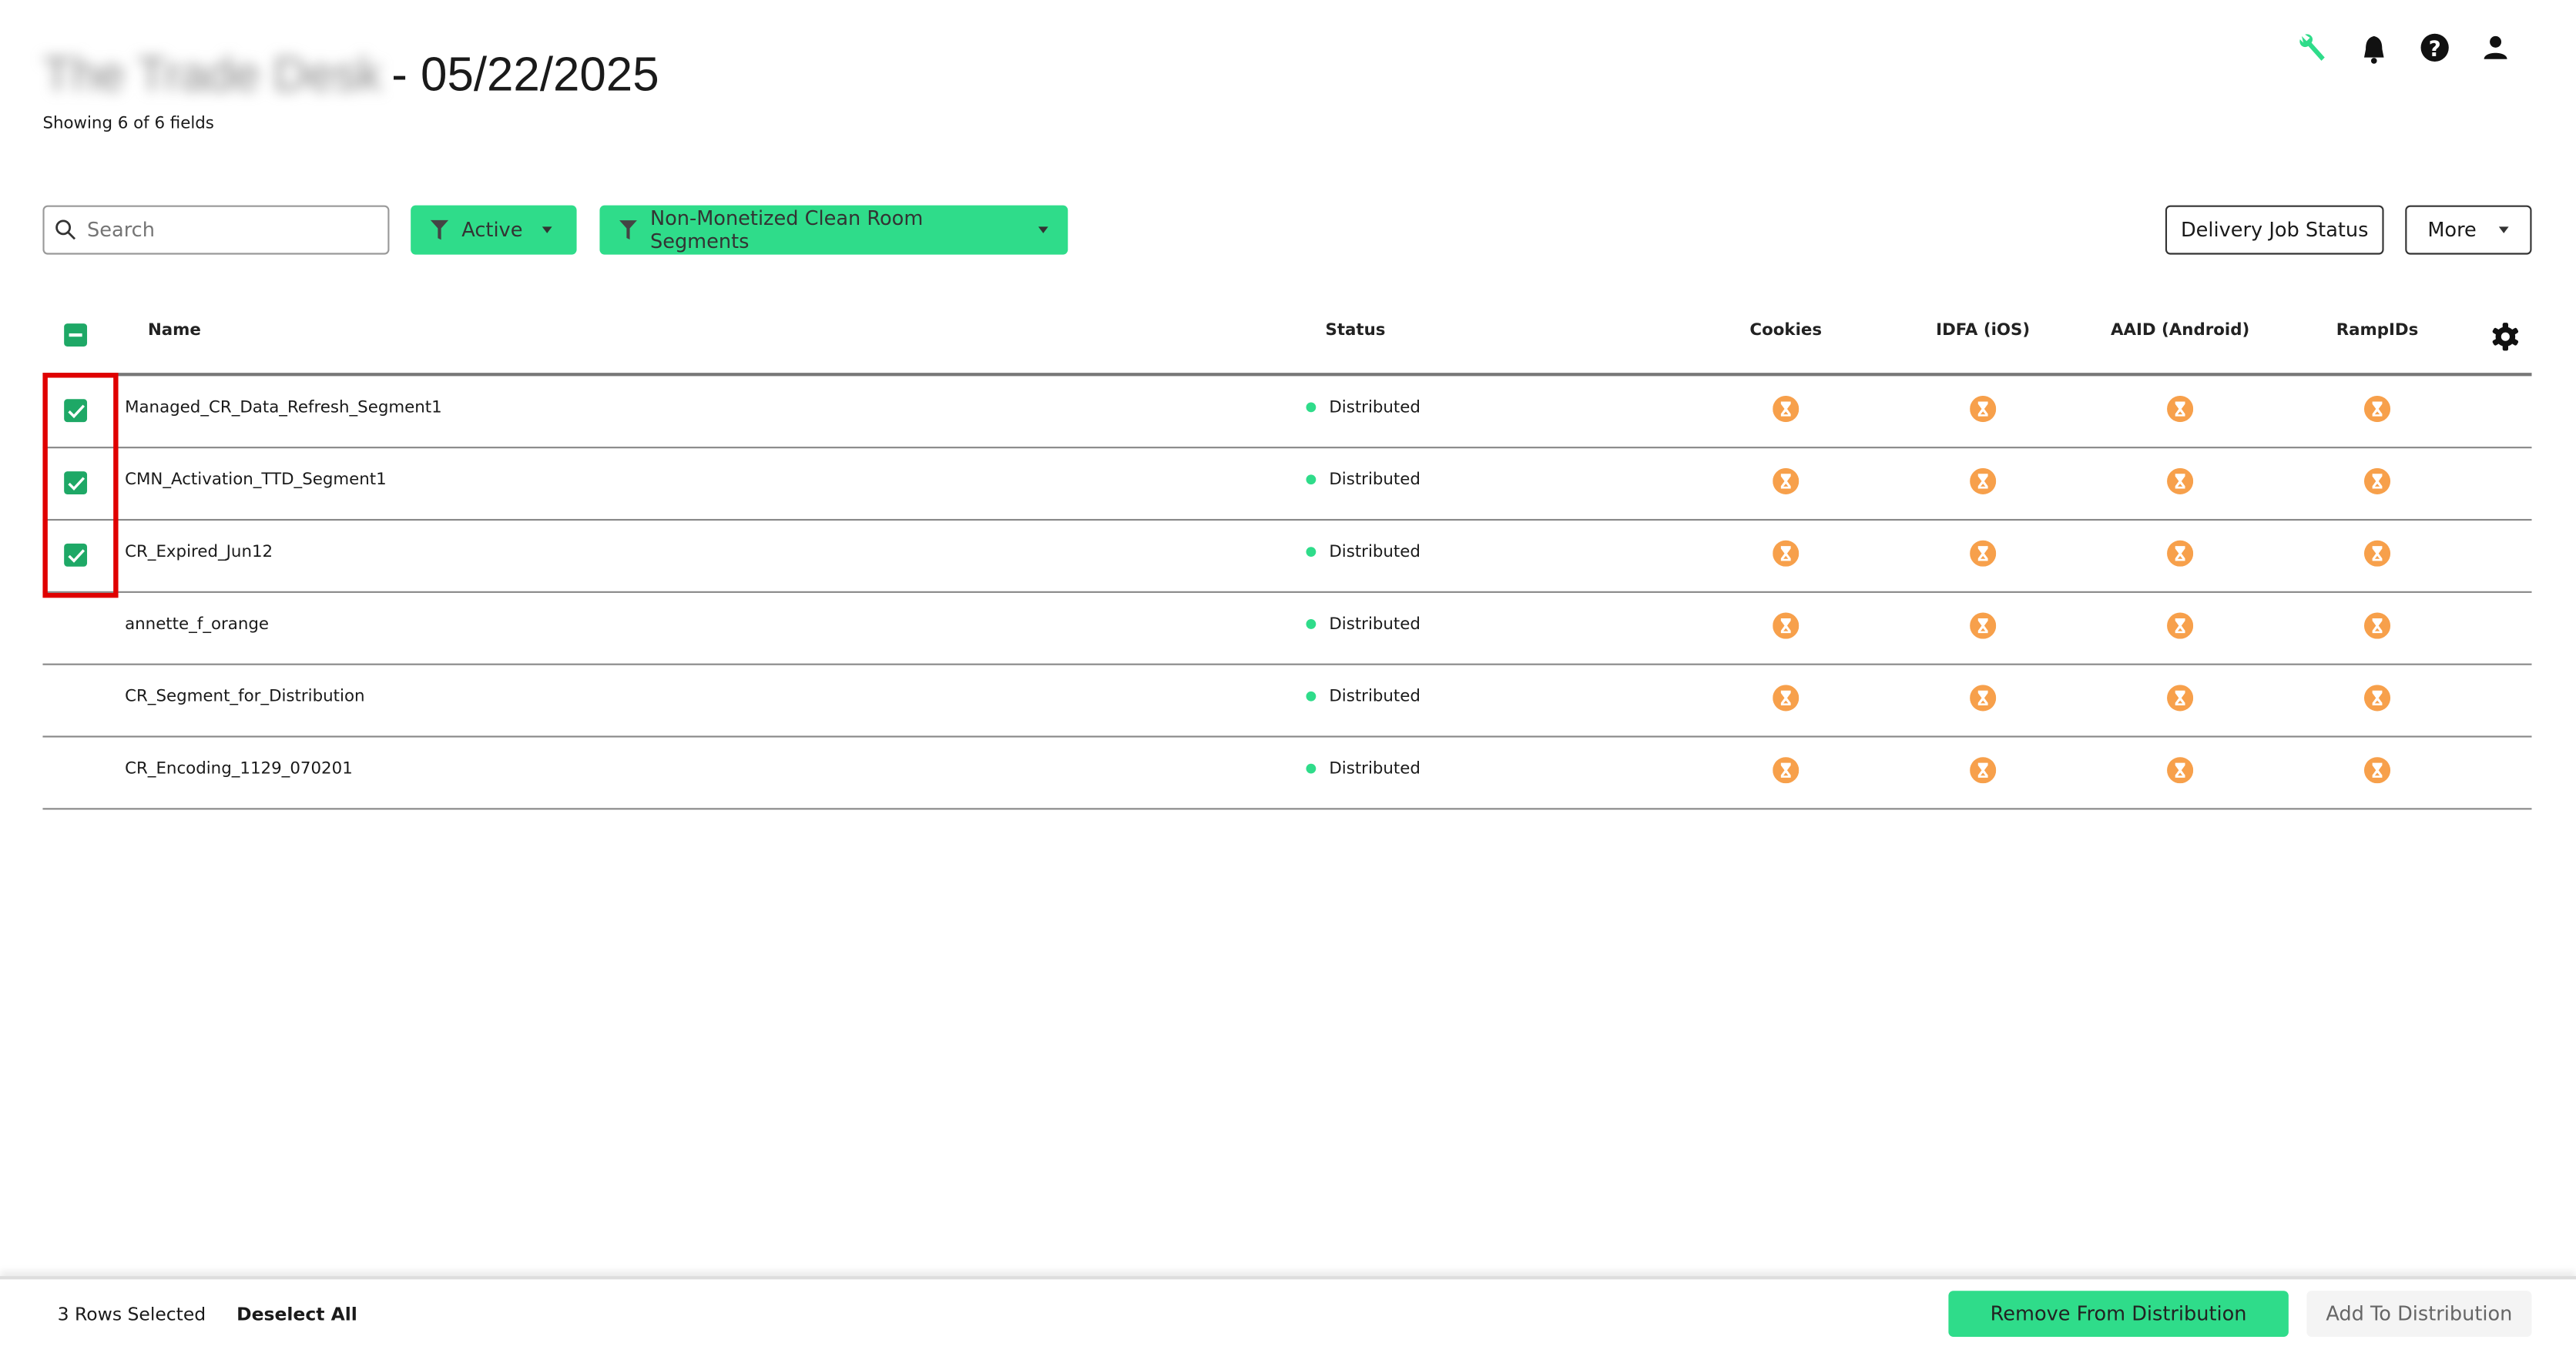 This screenshot has width=2576, height=1353. What do you see at coordinates (283, 408) in the screenshot?
I see `segment-name: Managed_CR_Data_Refresh_Segment1` at bounding box center [283, 408].